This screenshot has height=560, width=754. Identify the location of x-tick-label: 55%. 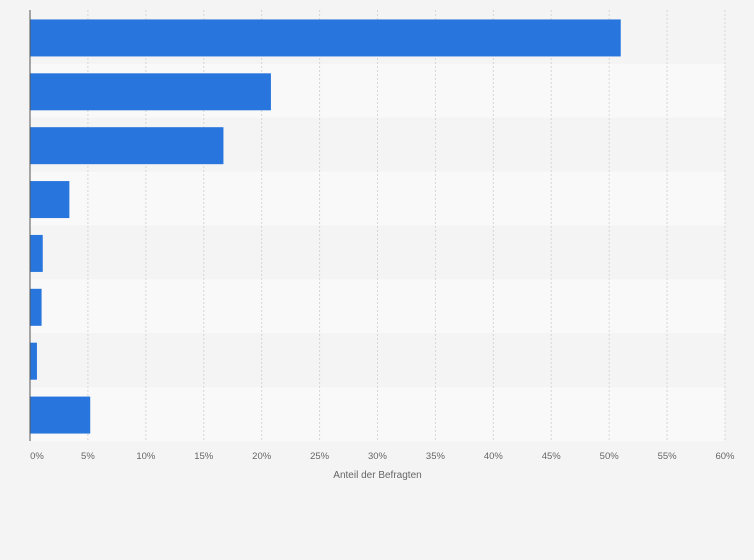
(668, 456).